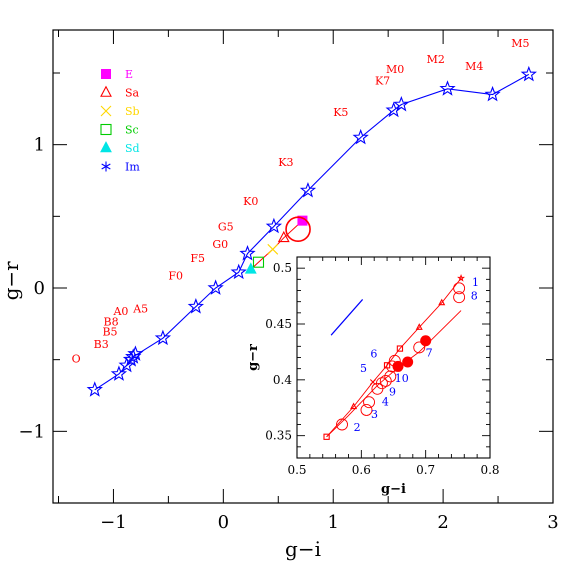 This screenshot has height=574, width=574. I want to click on galaxy-point-sb, so click(273, 249).